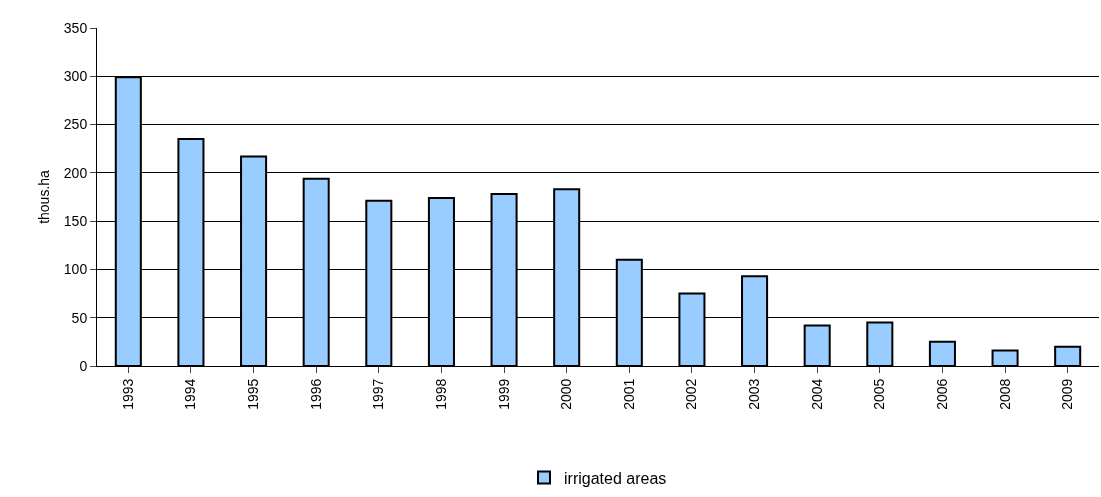 The image size is (1101, 497). I want to click on x-tick-label: 1995, so click(253, 394).